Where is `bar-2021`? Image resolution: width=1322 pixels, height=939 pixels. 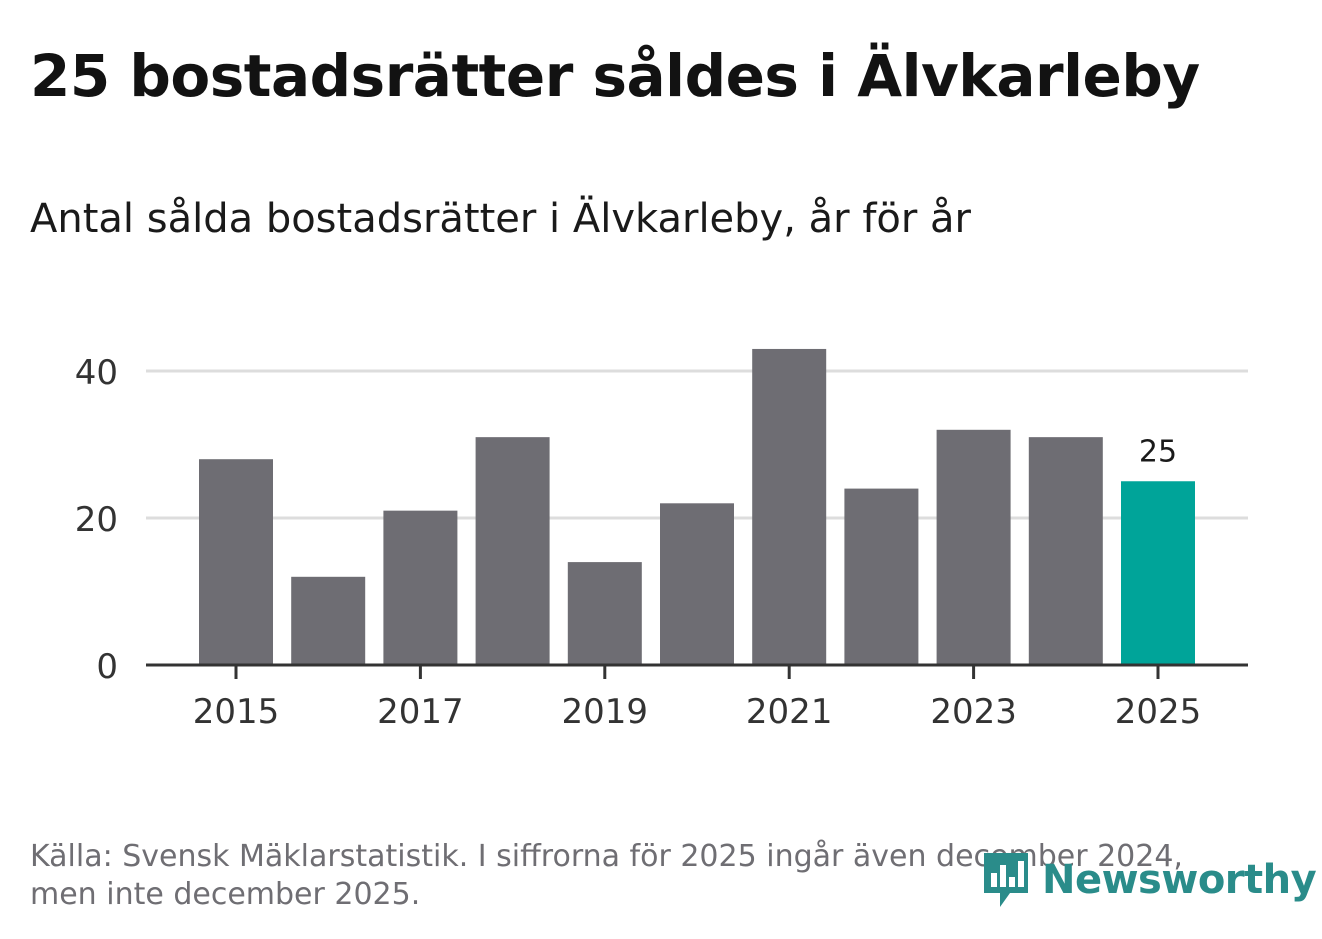
bar-2021 is located at coordinates (789, 506).